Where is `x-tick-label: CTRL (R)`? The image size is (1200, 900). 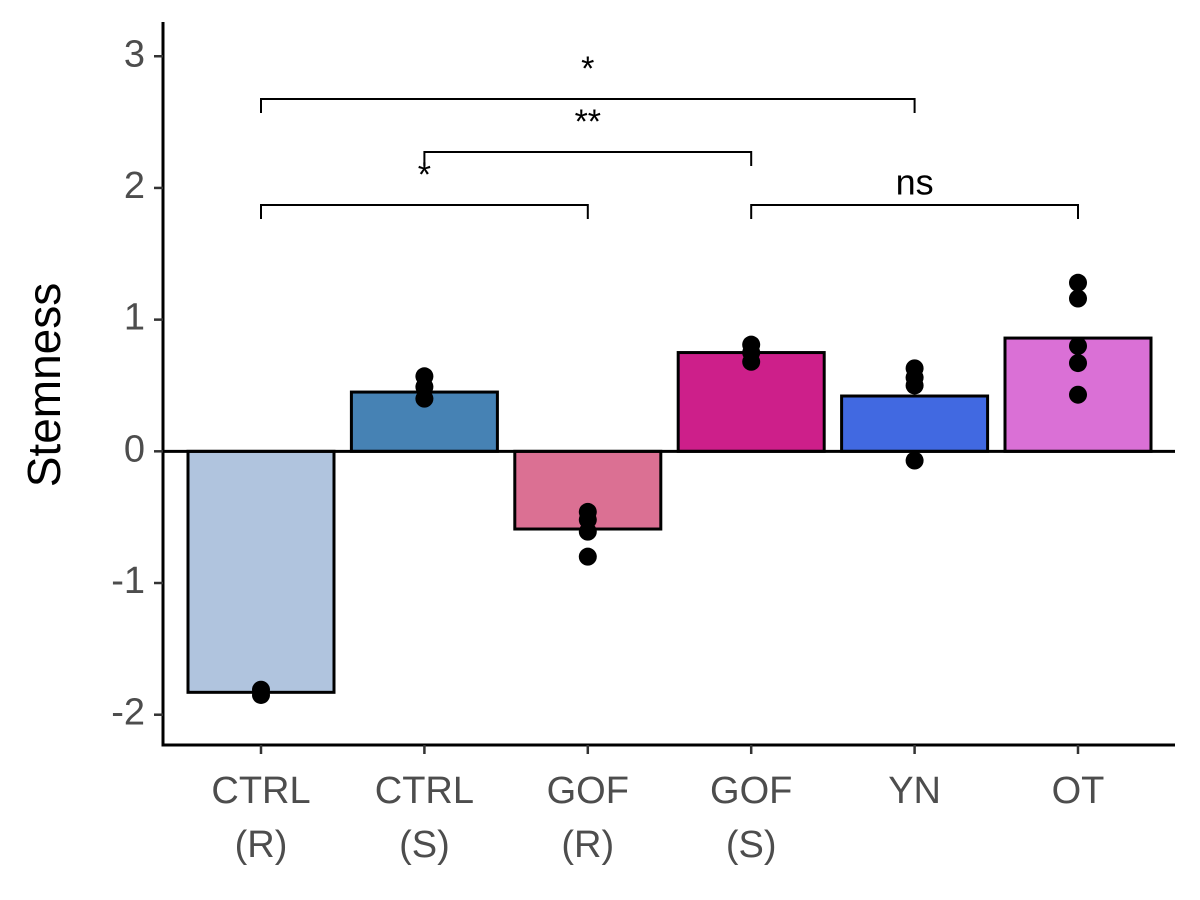 x-tick-label: CTRL (R) is located at coordinates (260, 818).